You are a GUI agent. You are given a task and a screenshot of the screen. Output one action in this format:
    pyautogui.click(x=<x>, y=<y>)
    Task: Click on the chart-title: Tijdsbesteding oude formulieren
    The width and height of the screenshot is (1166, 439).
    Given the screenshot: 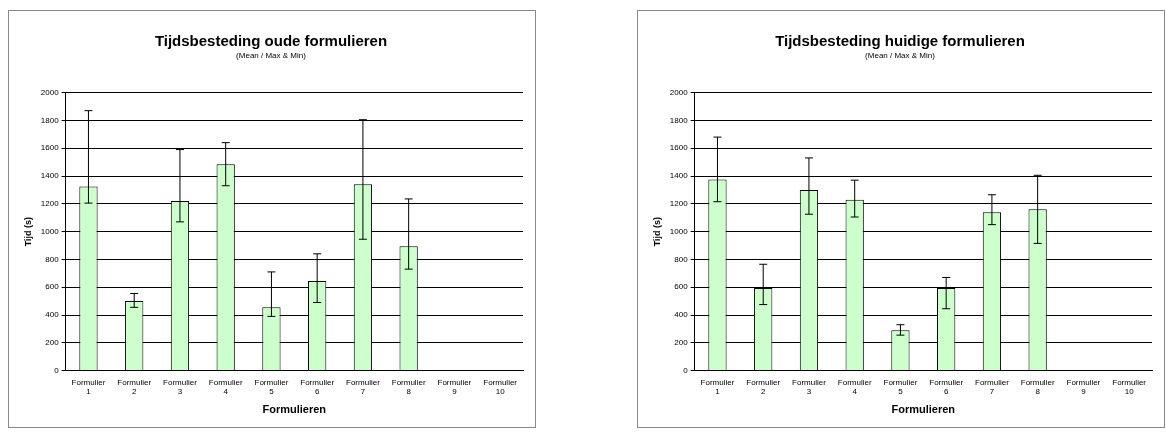 What is the action you would take?
    pyautogui.click(x=271, y=41)
    